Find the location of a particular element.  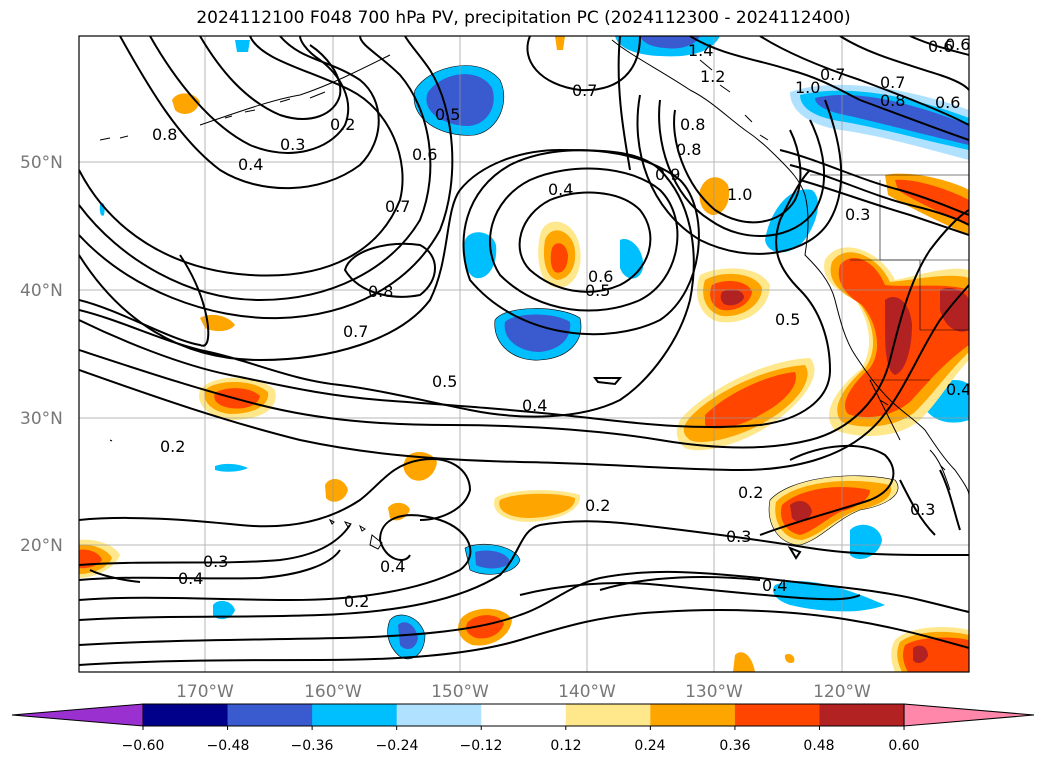

lat-label: 50°N is located at coordinates (41, 163).